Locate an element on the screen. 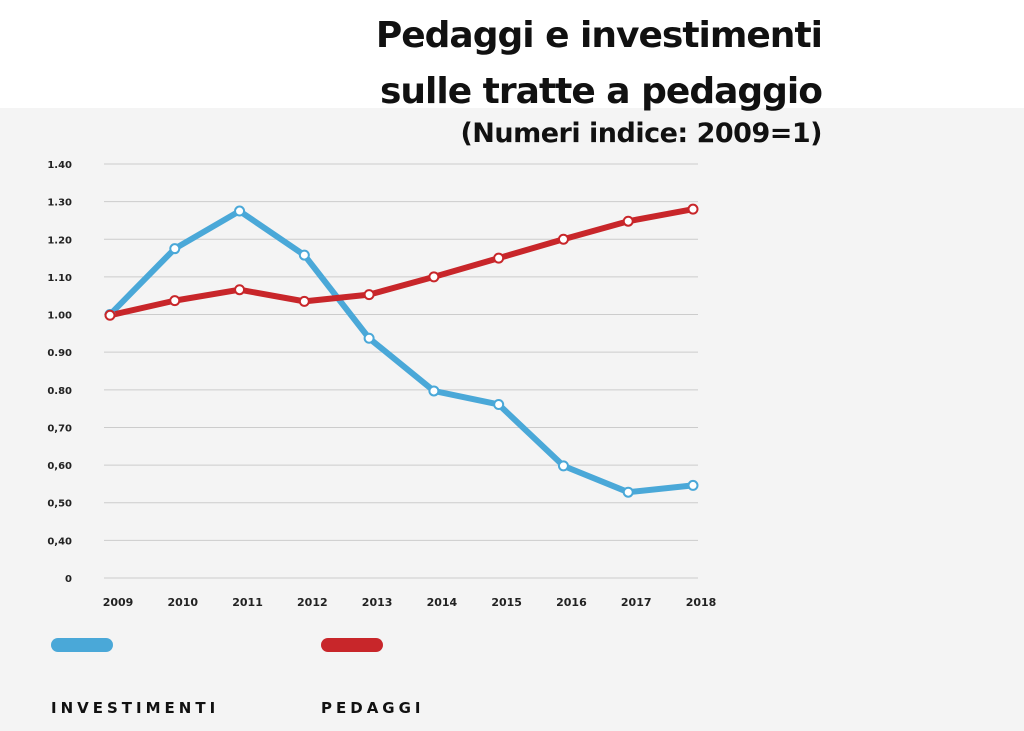 This screenshot has height=731, width=1024. y-tick-label: 1.10 is located at coordinates (59, 278).